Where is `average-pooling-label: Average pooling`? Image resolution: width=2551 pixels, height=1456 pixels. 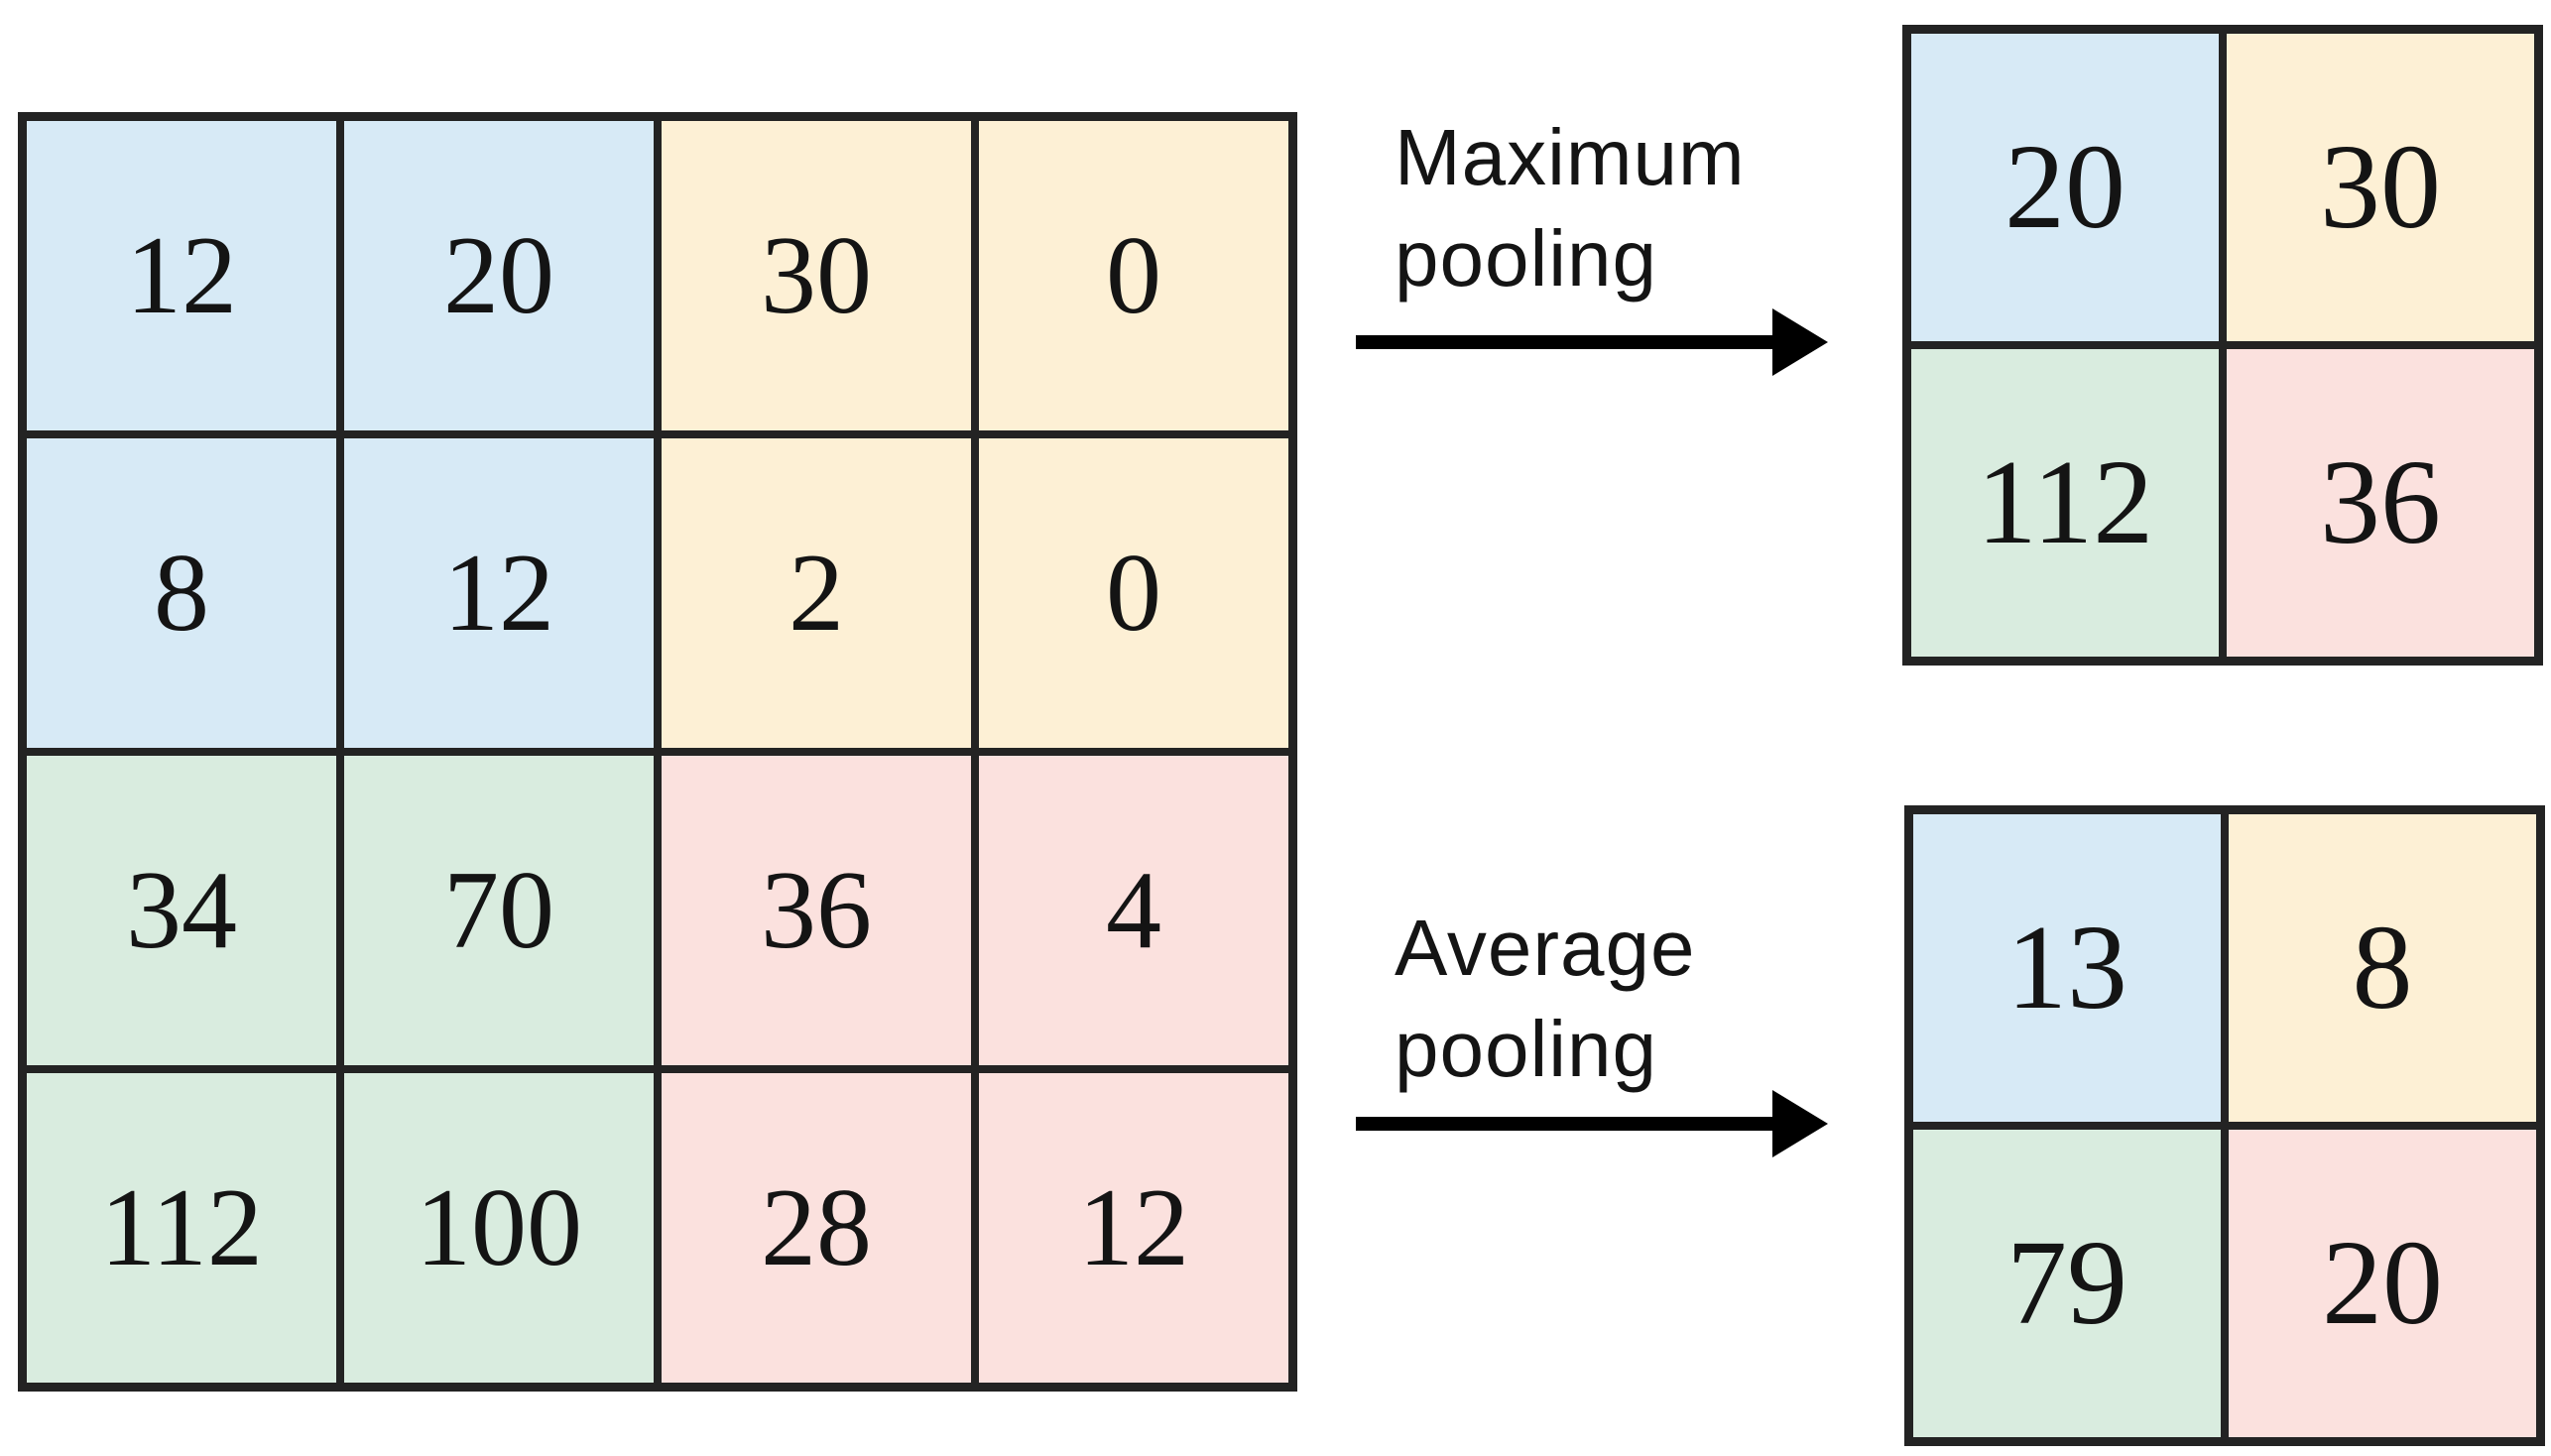 average-pooling-label: Average pooling is located at coordinates (1545, 999).